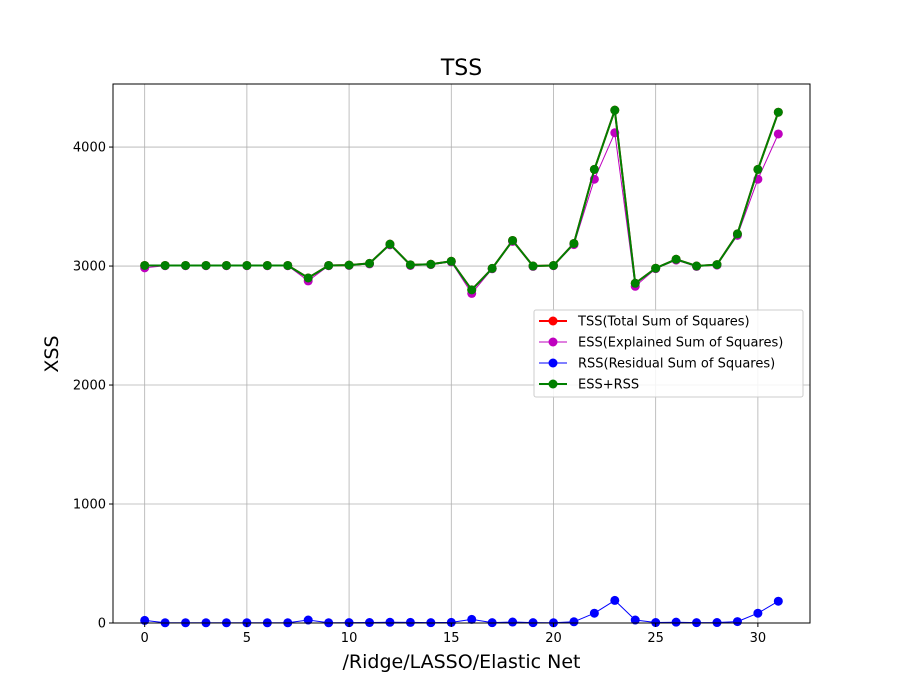 The image size is (900, 700). I want to click on x-axis-label: /Ridge/LASSO/Elastic Net, so click(462, 662).